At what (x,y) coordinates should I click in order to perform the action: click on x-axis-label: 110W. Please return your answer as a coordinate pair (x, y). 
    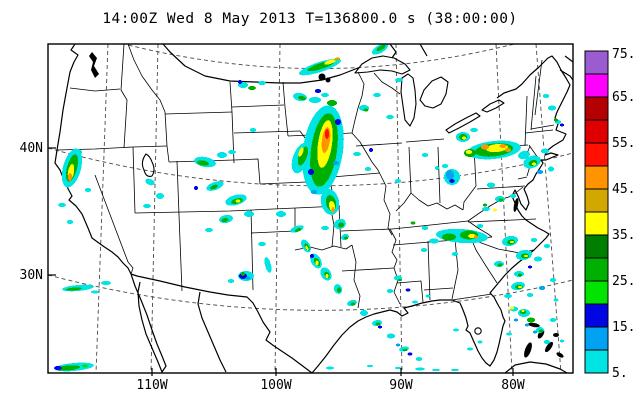
    Looking at the image, I should click on (151, 385).